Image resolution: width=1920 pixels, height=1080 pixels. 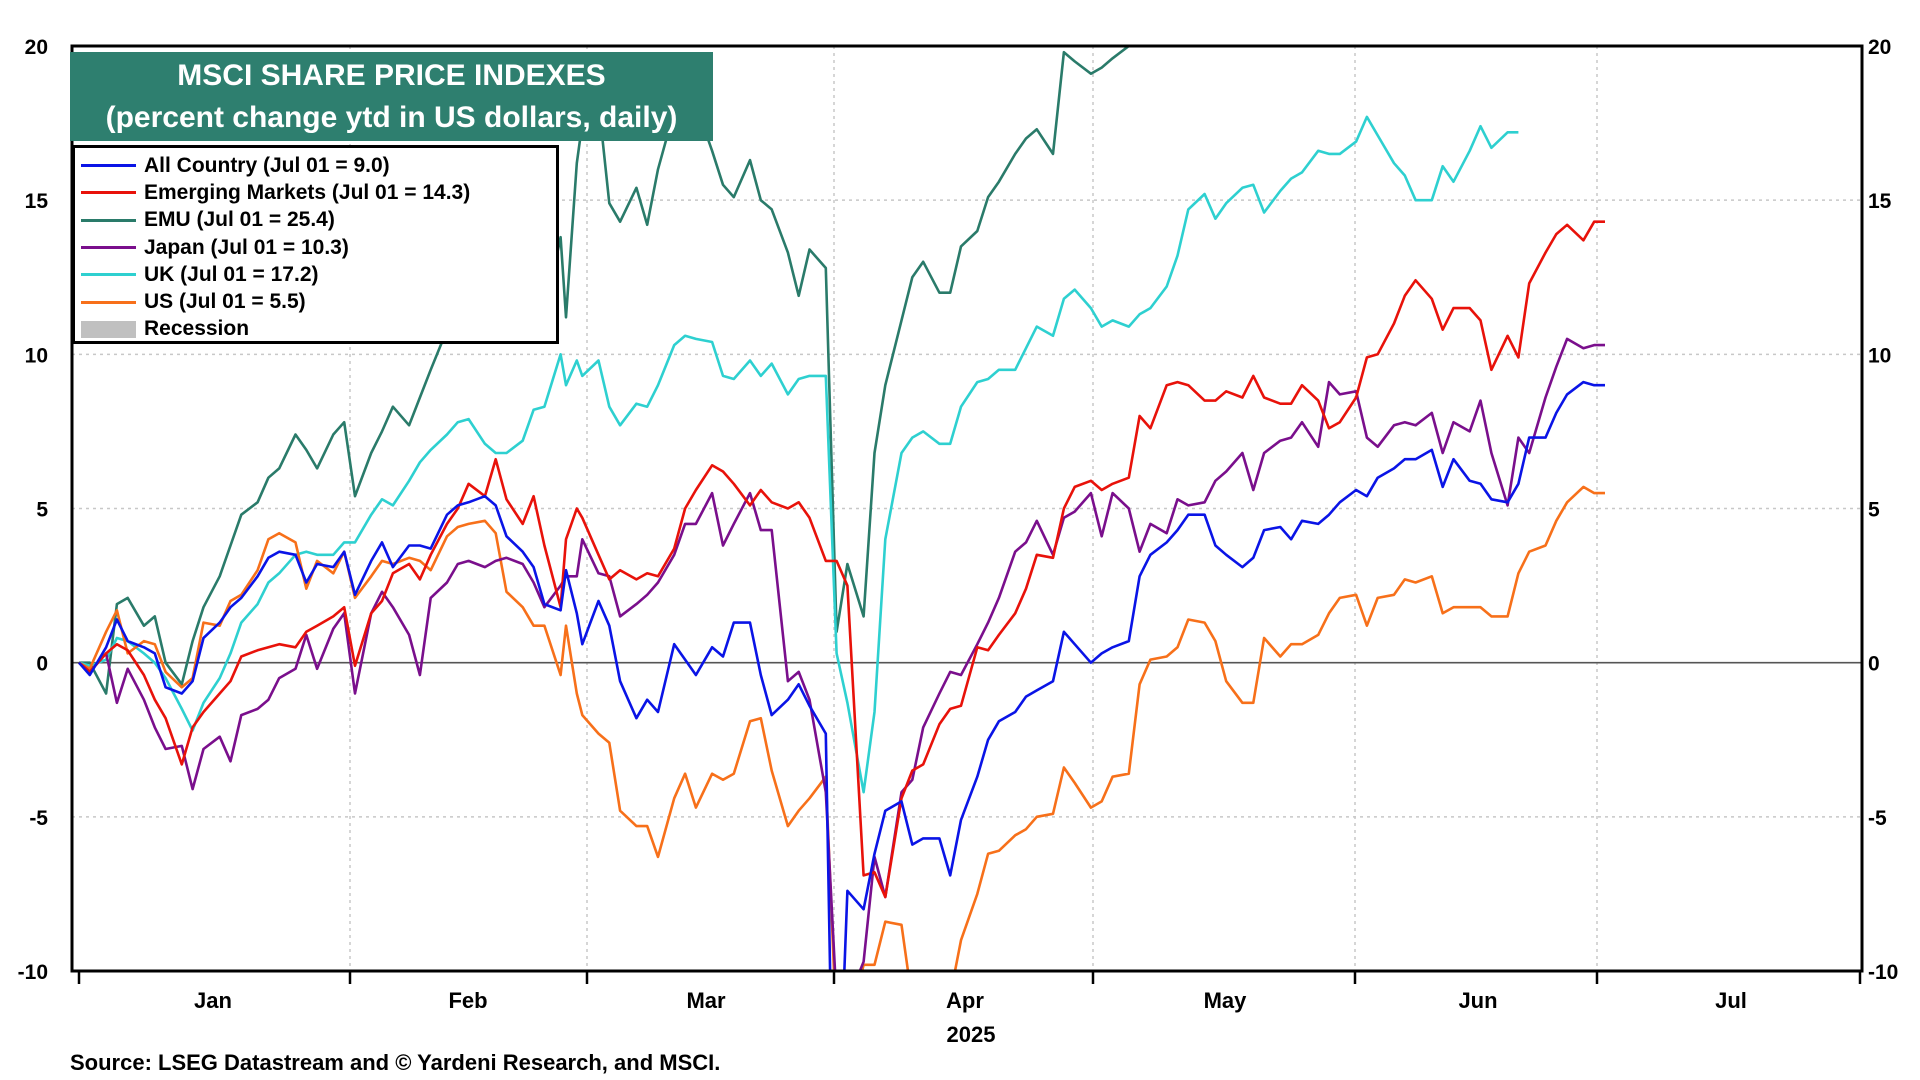 What do you see at coordinates (1879, 355) in the screenshot?
I see `y-tick-label-right: 10` at bounding box center [1879, 355].